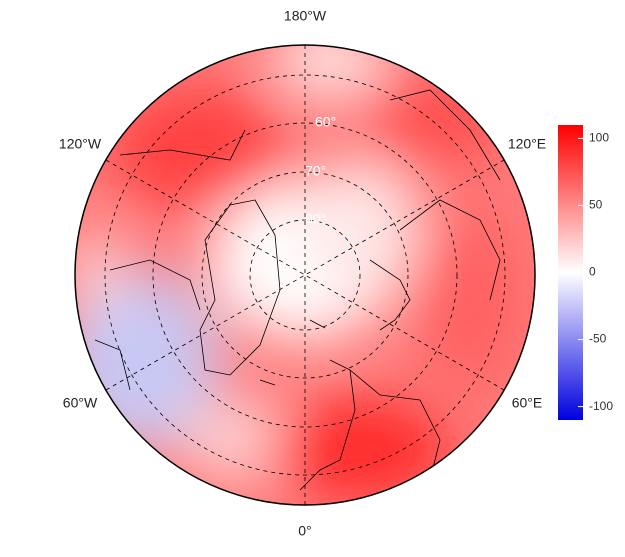 The width and height of the screenshot is (625, 557). What do you see at coordinates (596, 205) in the screenshot?
I see `colorbar-tick-label: 50` at bounding box center [596, 205].